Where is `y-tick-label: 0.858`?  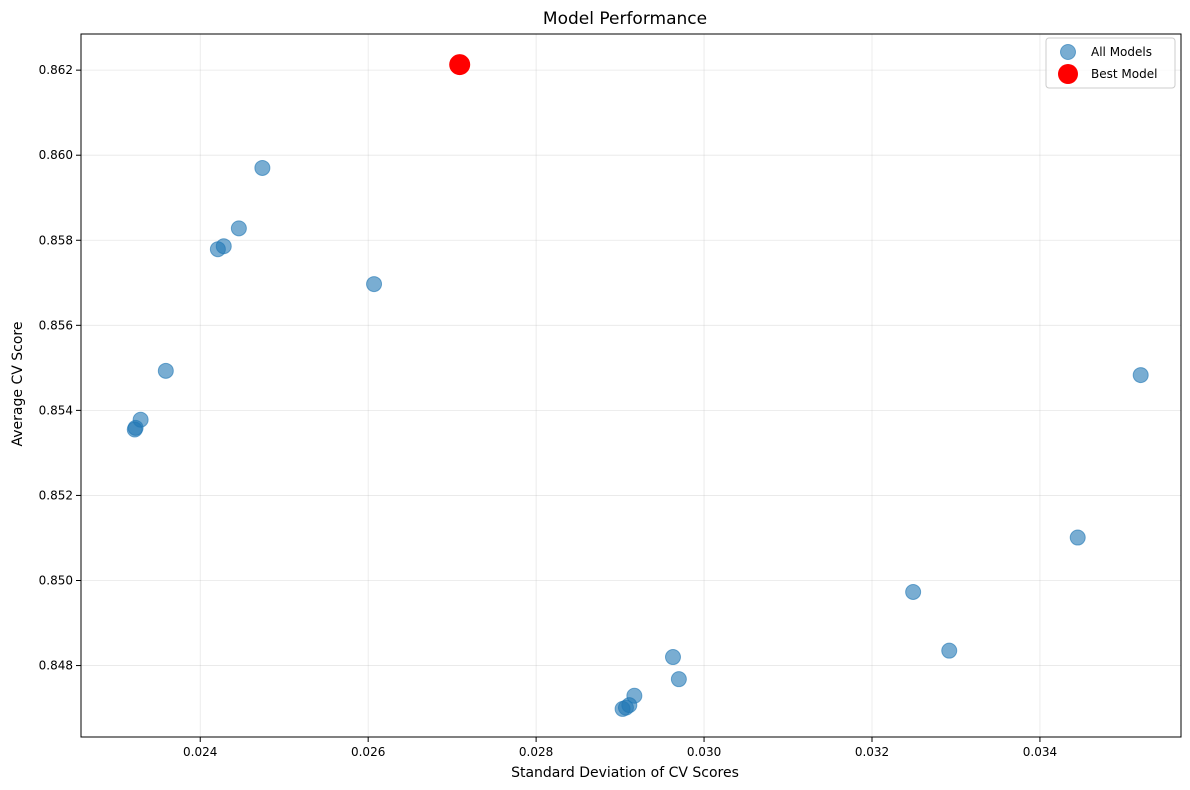 y-tick-label: 0.858 is located at coordinates (56, 240).